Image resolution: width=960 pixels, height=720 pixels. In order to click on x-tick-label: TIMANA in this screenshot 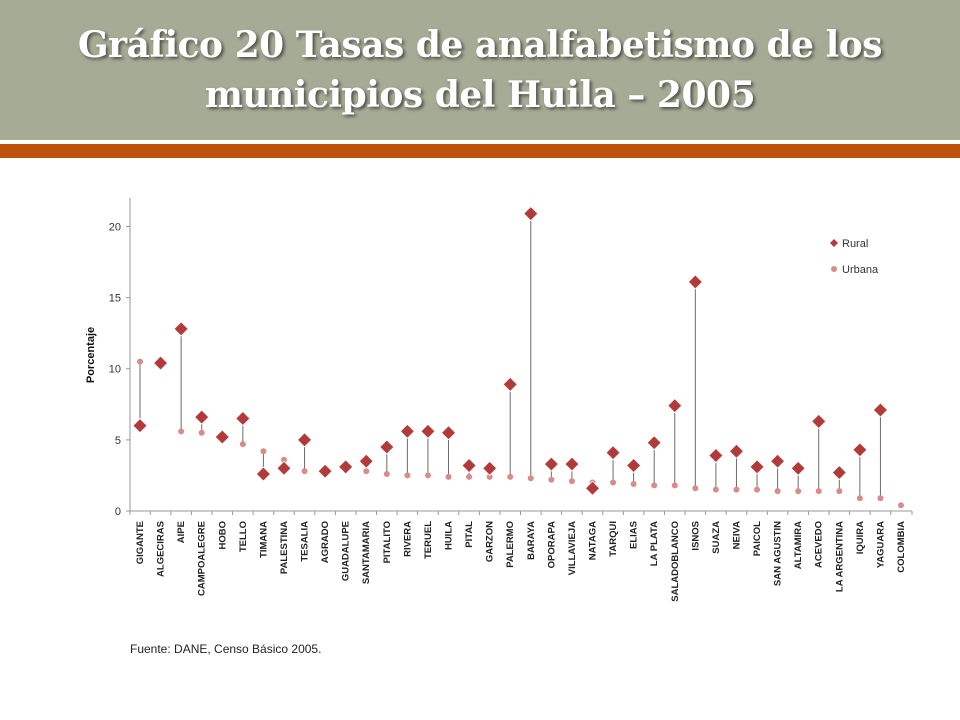, I will do `click(263, 539)`.